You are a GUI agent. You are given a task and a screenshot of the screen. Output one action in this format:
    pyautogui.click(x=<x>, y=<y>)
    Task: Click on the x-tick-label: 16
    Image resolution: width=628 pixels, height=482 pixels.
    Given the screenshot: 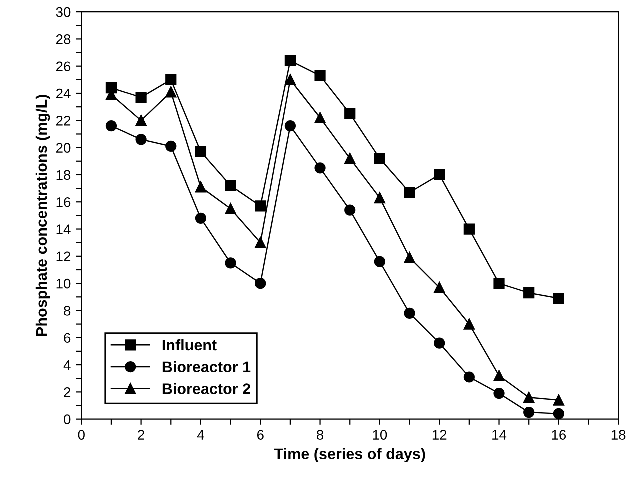 What is the action you would take?
    pyautogui.click(x=559, y=435)
    